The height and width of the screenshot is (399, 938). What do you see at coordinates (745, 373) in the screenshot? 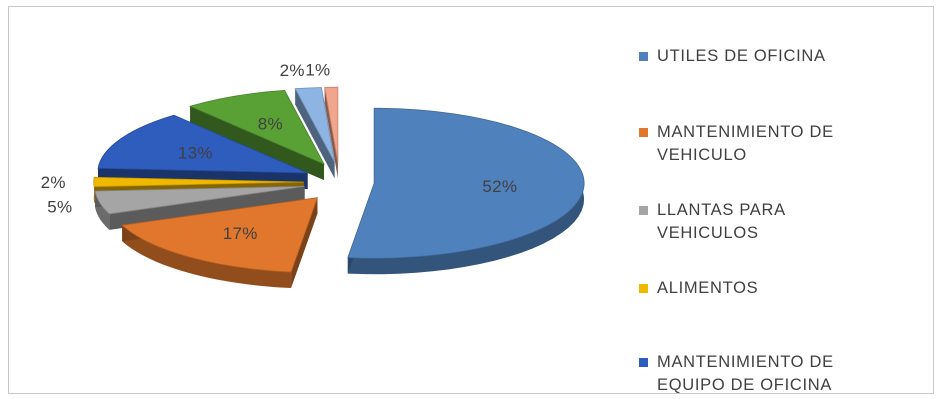
I see `legend-label: MANTENIMIENTO DE EQUIPO DE OFICINA` at bounding box center [745, 373].